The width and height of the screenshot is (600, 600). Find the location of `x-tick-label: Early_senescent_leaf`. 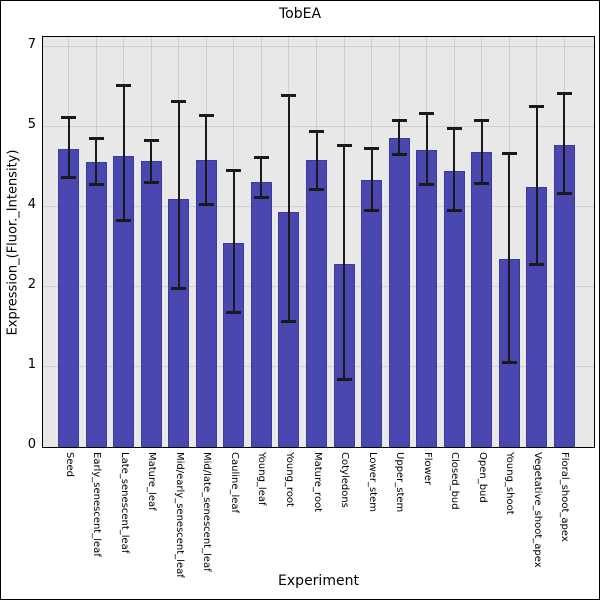

x-tick-label: Early_senescent_leaf is located at coordinates (97, 504).